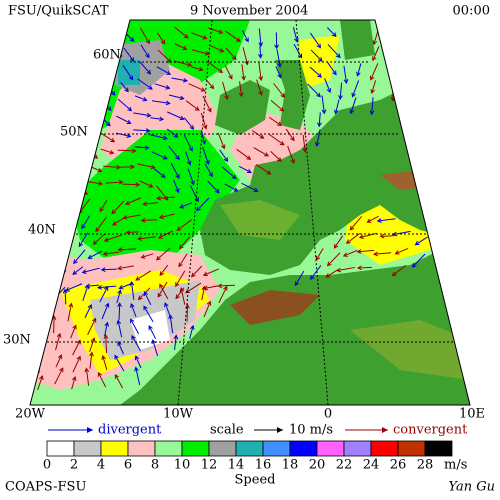 This screenshot has height=500, width=500. I want to click on colorbar-tick: 18, so click(290, 465).